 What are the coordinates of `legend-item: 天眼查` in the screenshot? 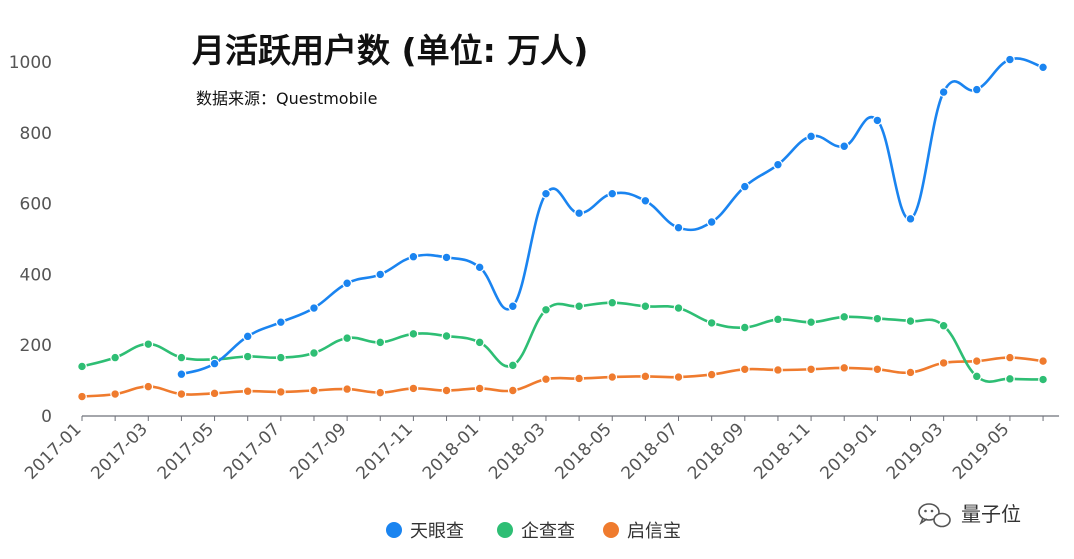 It's located at (425, 531).